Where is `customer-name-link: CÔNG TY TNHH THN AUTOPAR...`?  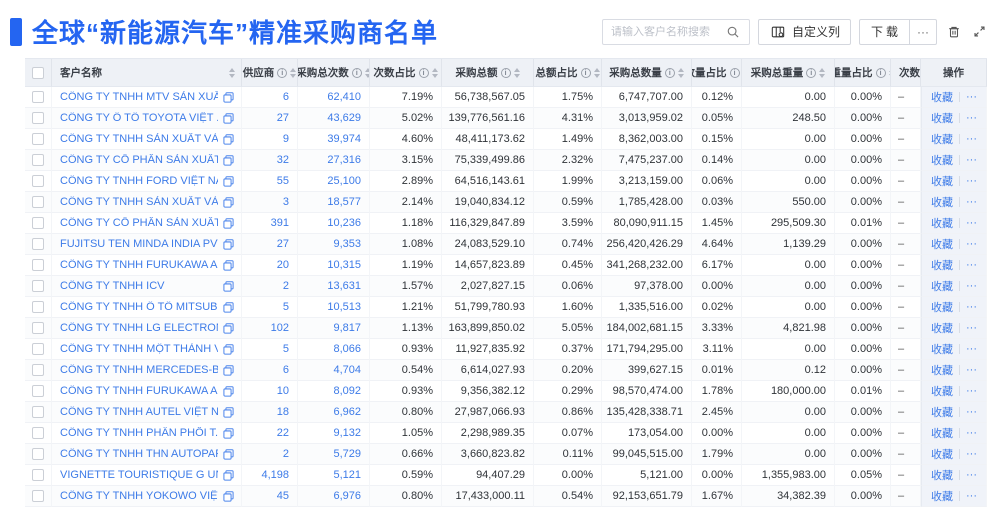 customer-name-link: CÔNG TY TNHH THN AUTOPAR... is located at coordinates (139, 454).